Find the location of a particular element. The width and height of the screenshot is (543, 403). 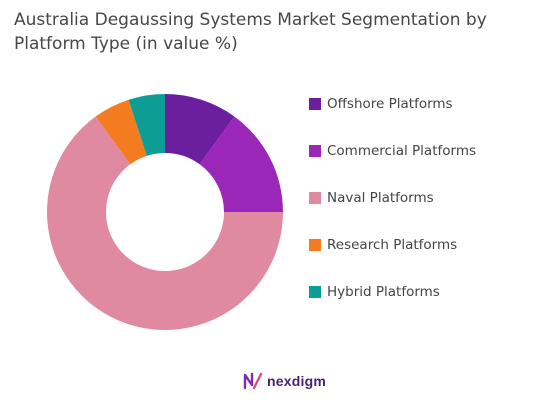

brand-name: nexdigm is located at coordinates (296, 381).